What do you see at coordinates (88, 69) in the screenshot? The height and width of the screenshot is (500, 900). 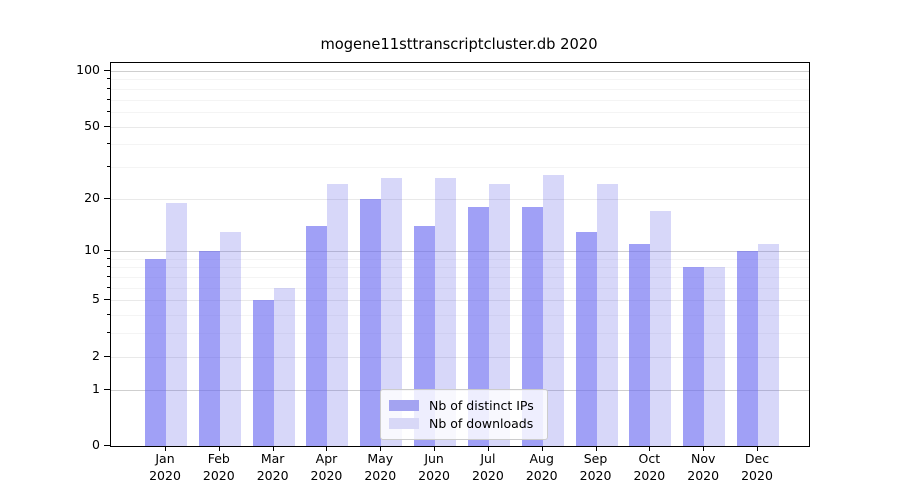 I see `y-tick-label-100: 100` at bounding box center [88, 69].